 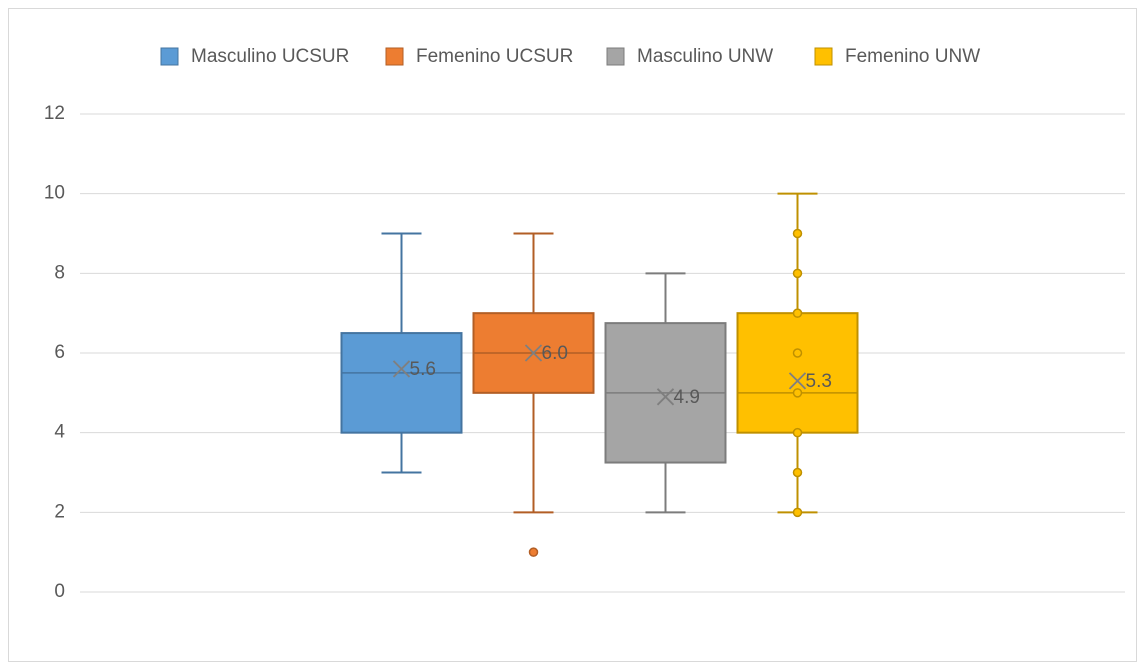 What do you see at coordinates (705, 56) in the screenshot?
I see `legend-label: Masculino UNW` at bounding box center [705, 56].